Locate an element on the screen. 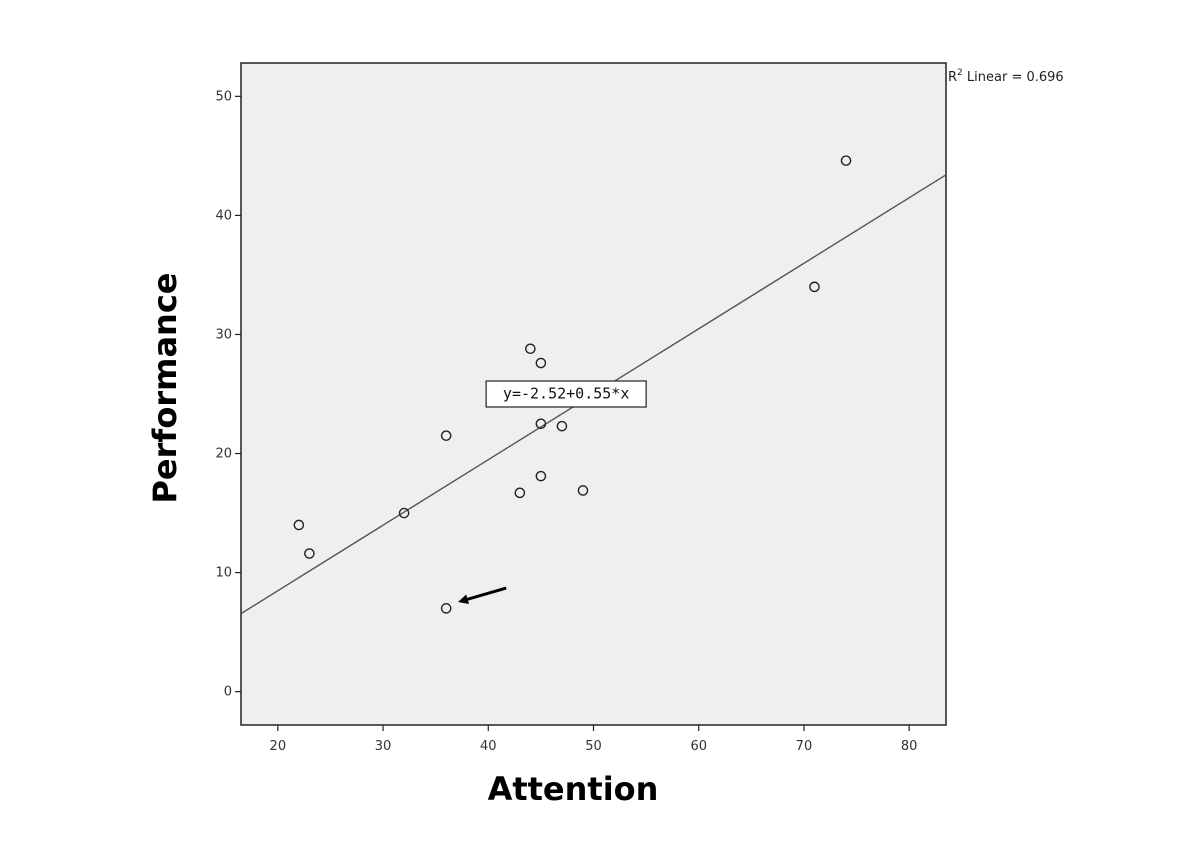 This screenshot has width=1198, height=846. x-axis-ticks: 20 30 40 50 60 70 80 is located at coordinates (594, 739).